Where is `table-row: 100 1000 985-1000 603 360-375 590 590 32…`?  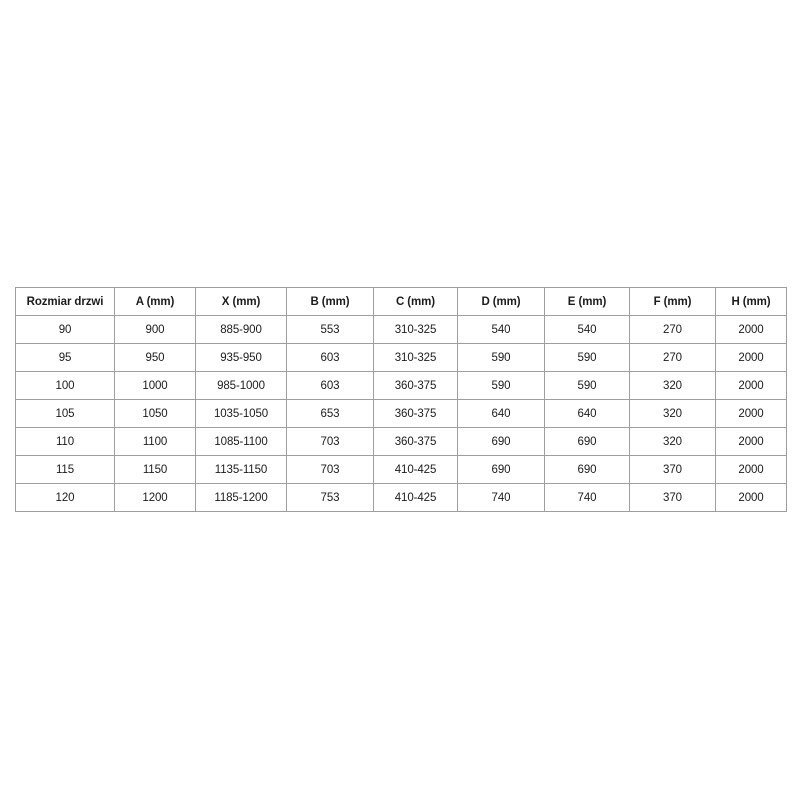
table-row: 100 1000 985-1000 603 360-375 590 590 32… is located at coordinates (401, 385).